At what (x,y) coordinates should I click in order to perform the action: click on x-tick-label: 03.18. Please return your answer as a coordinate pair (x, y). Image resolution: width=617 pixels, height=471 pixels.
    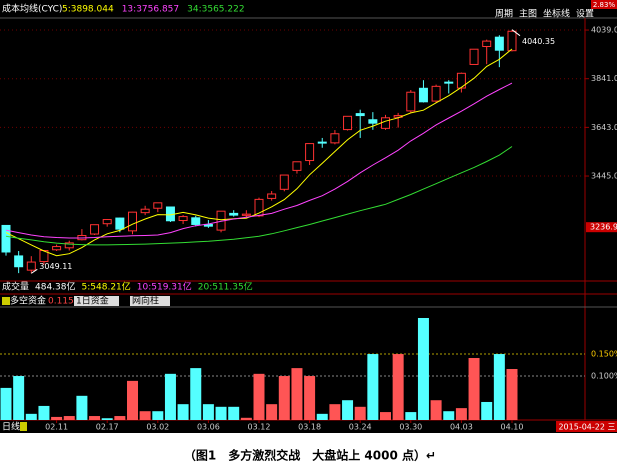
    Looking at the image, I should click on (309, 427).